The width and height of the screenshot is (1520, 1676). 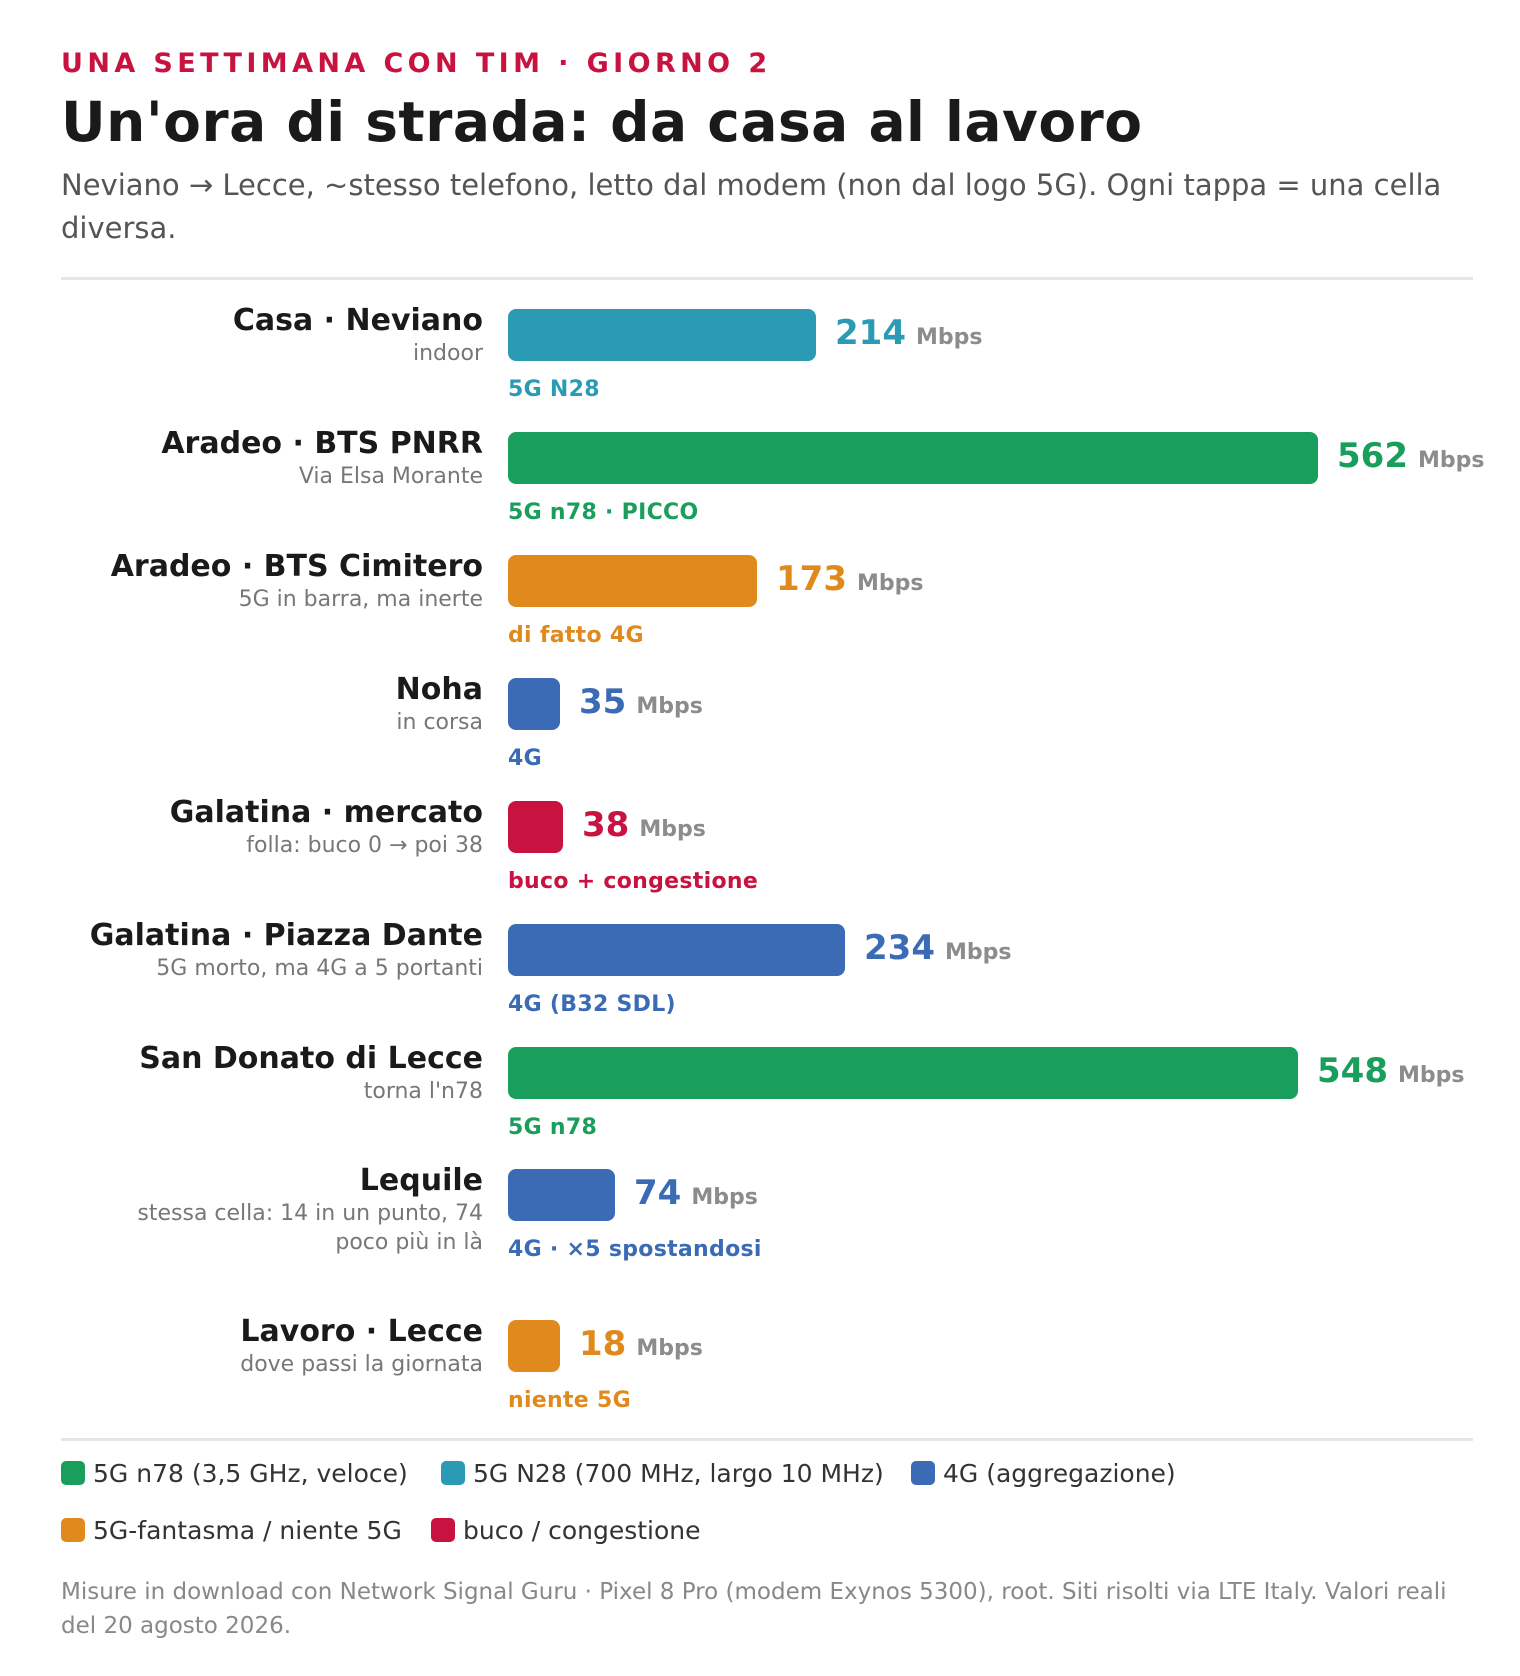 I want to click on top-divider, so click(x=767, y=278).